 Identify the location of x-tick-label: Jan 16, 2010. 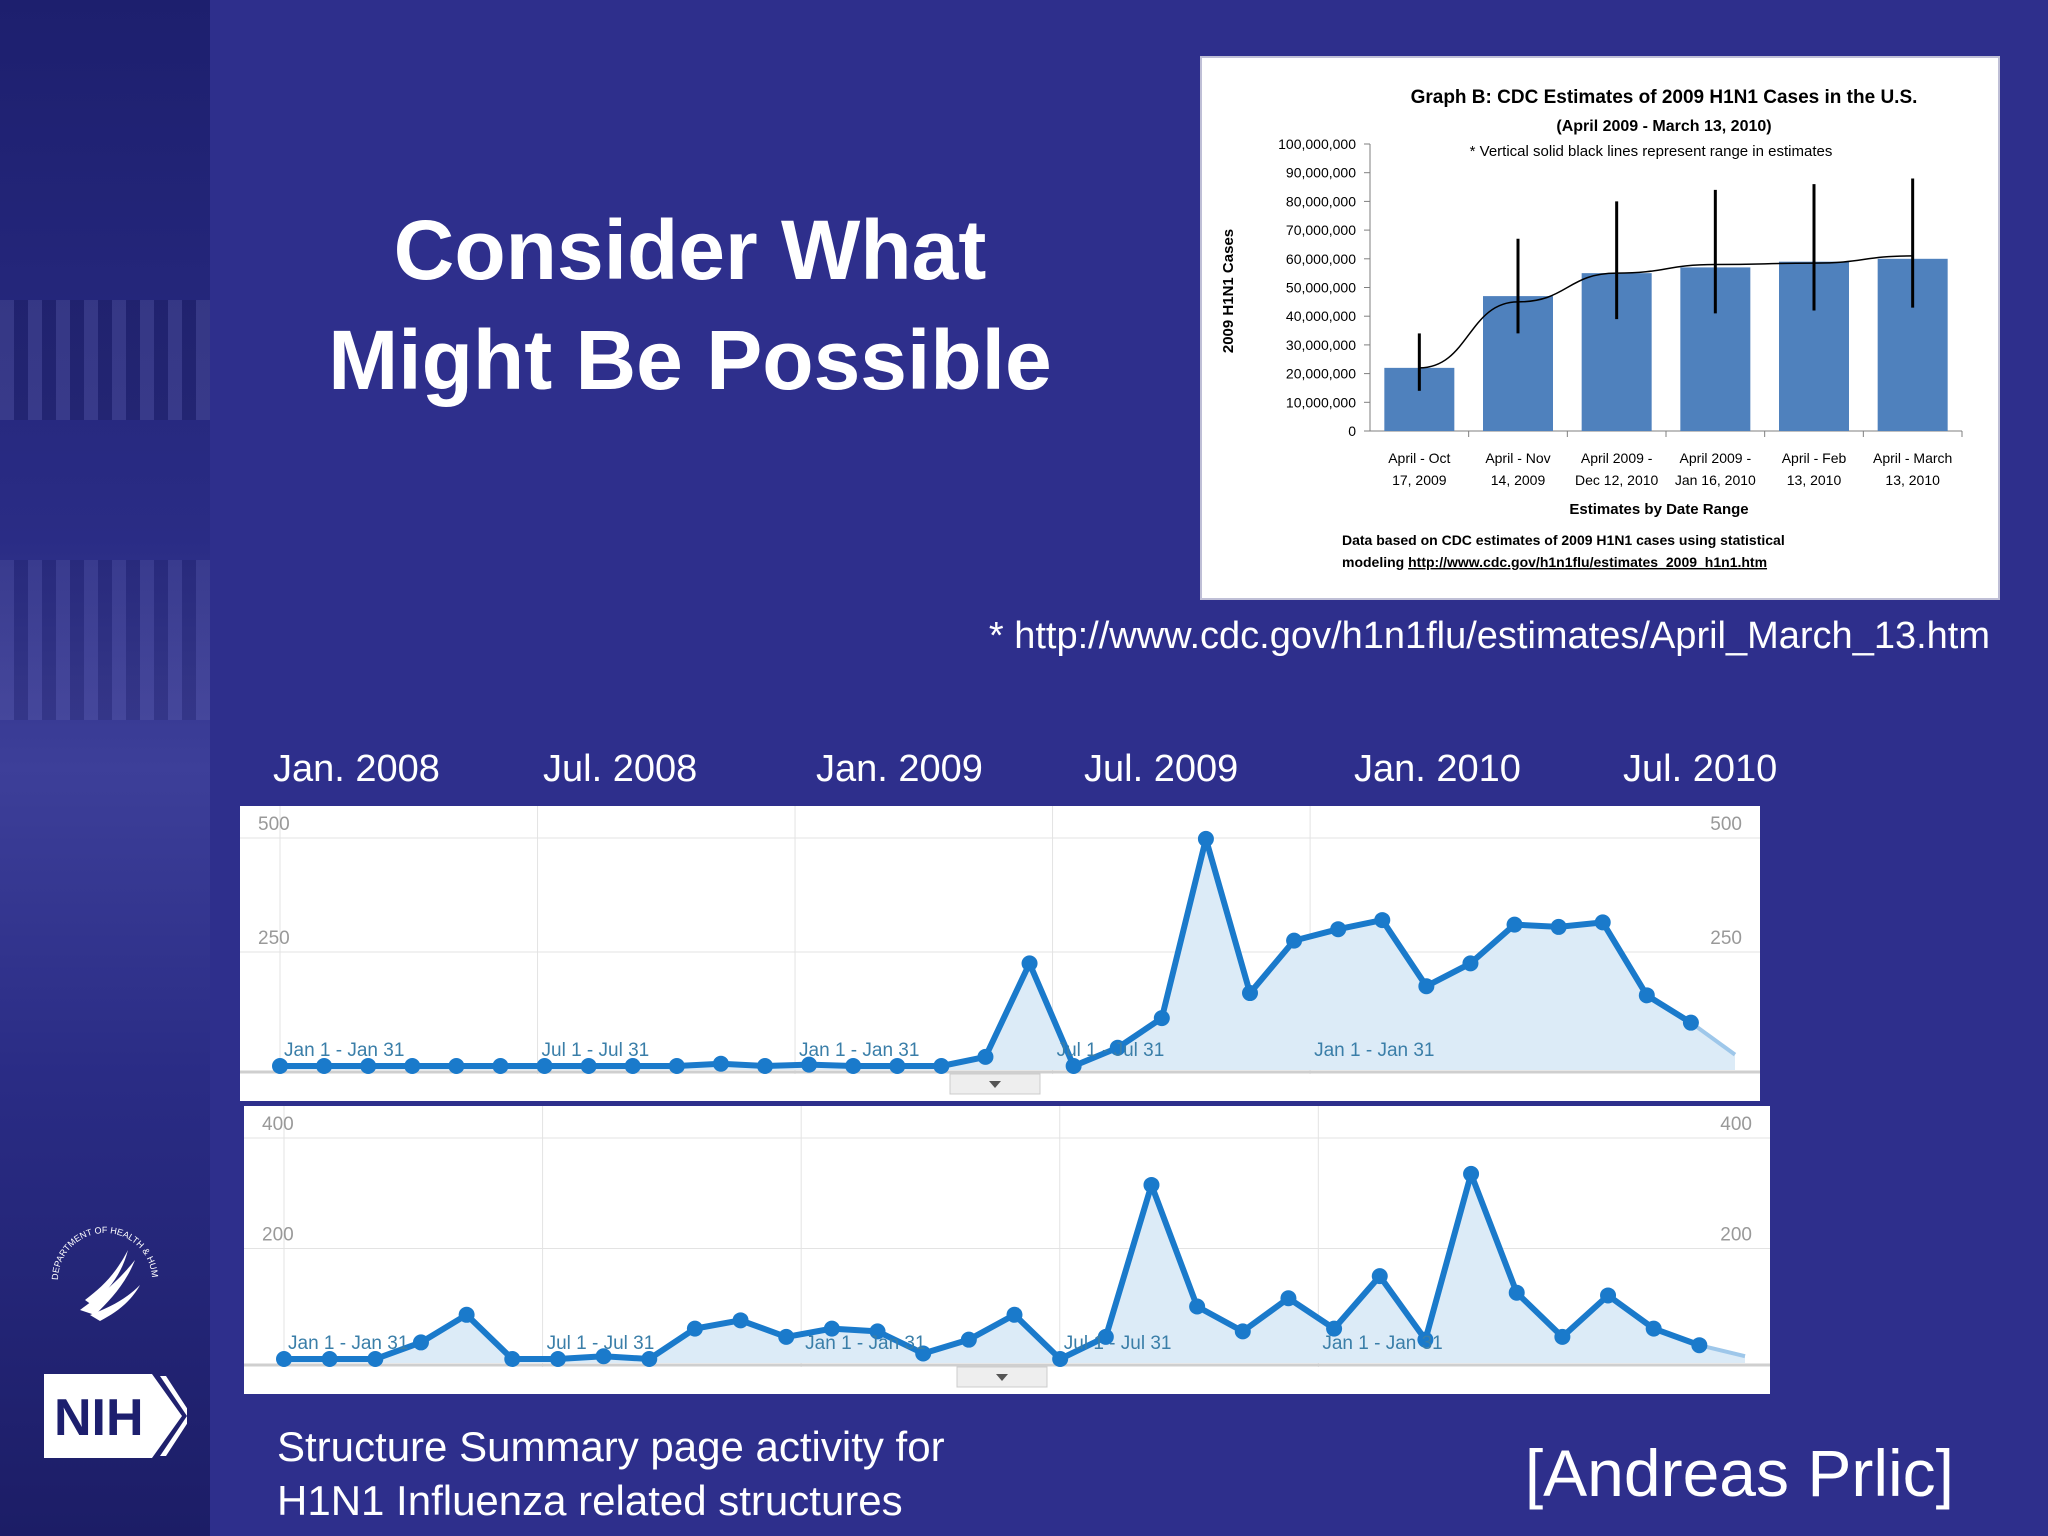
(1715, 480).